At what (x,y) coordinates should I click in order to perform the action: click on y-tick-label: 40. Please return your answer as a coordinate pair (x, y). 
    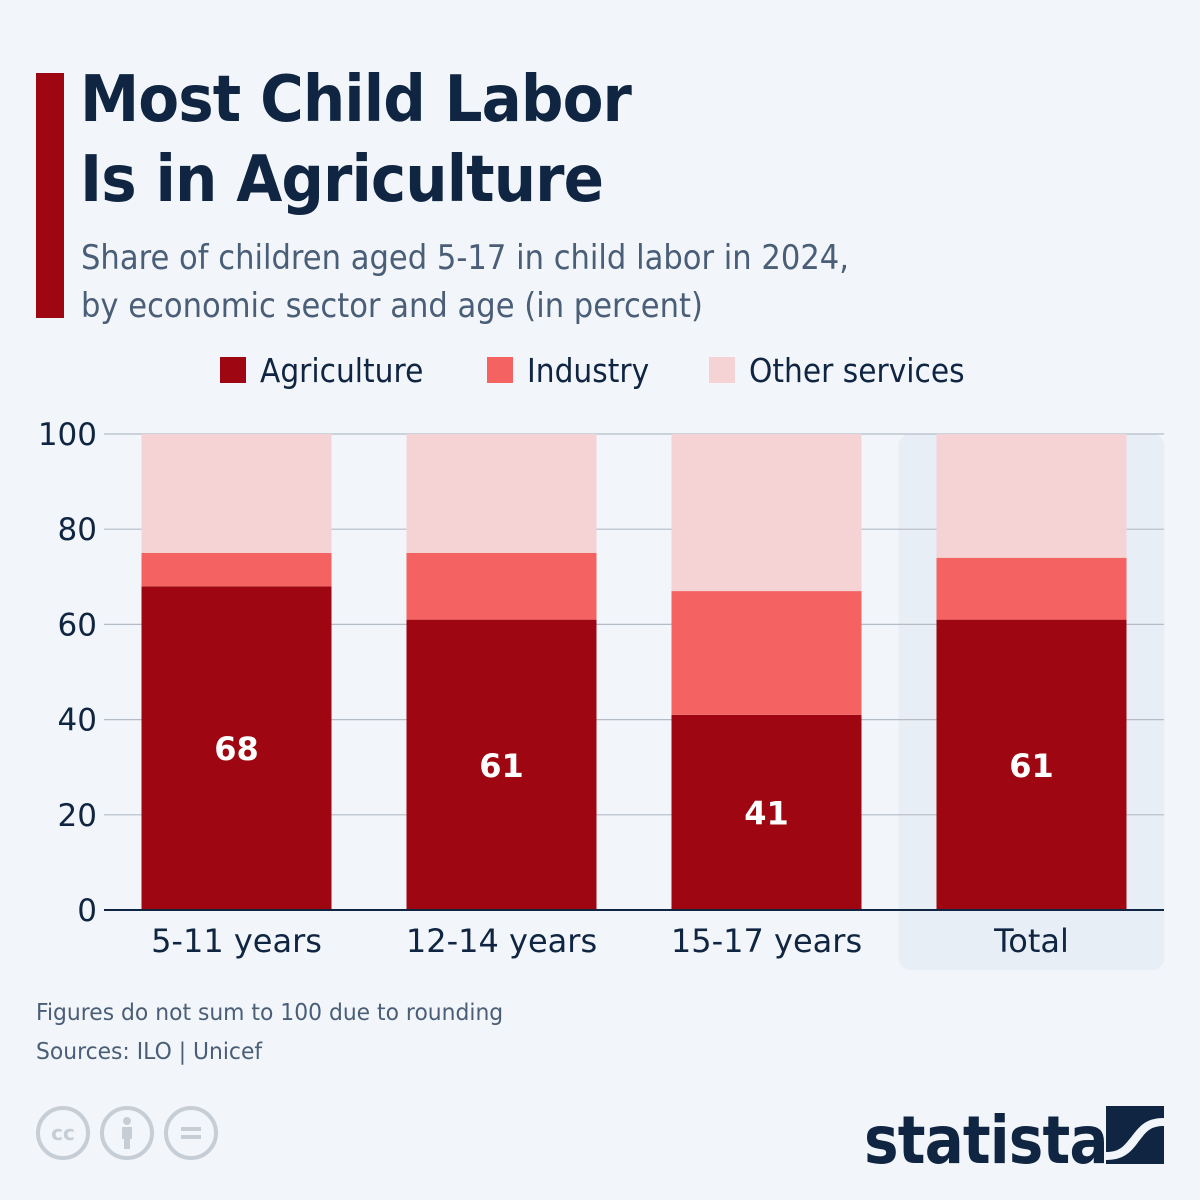
    Looking at the image, I should click on (77, 721).